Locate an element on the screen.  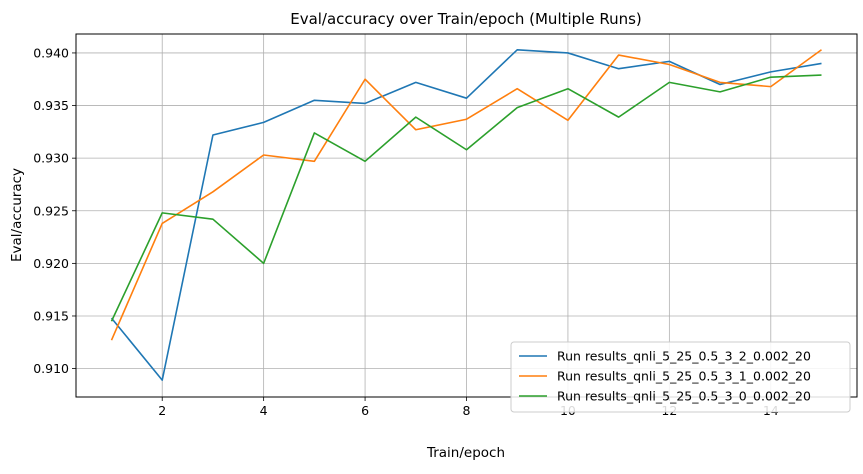
legend-box is located at coordinates (680, 377).